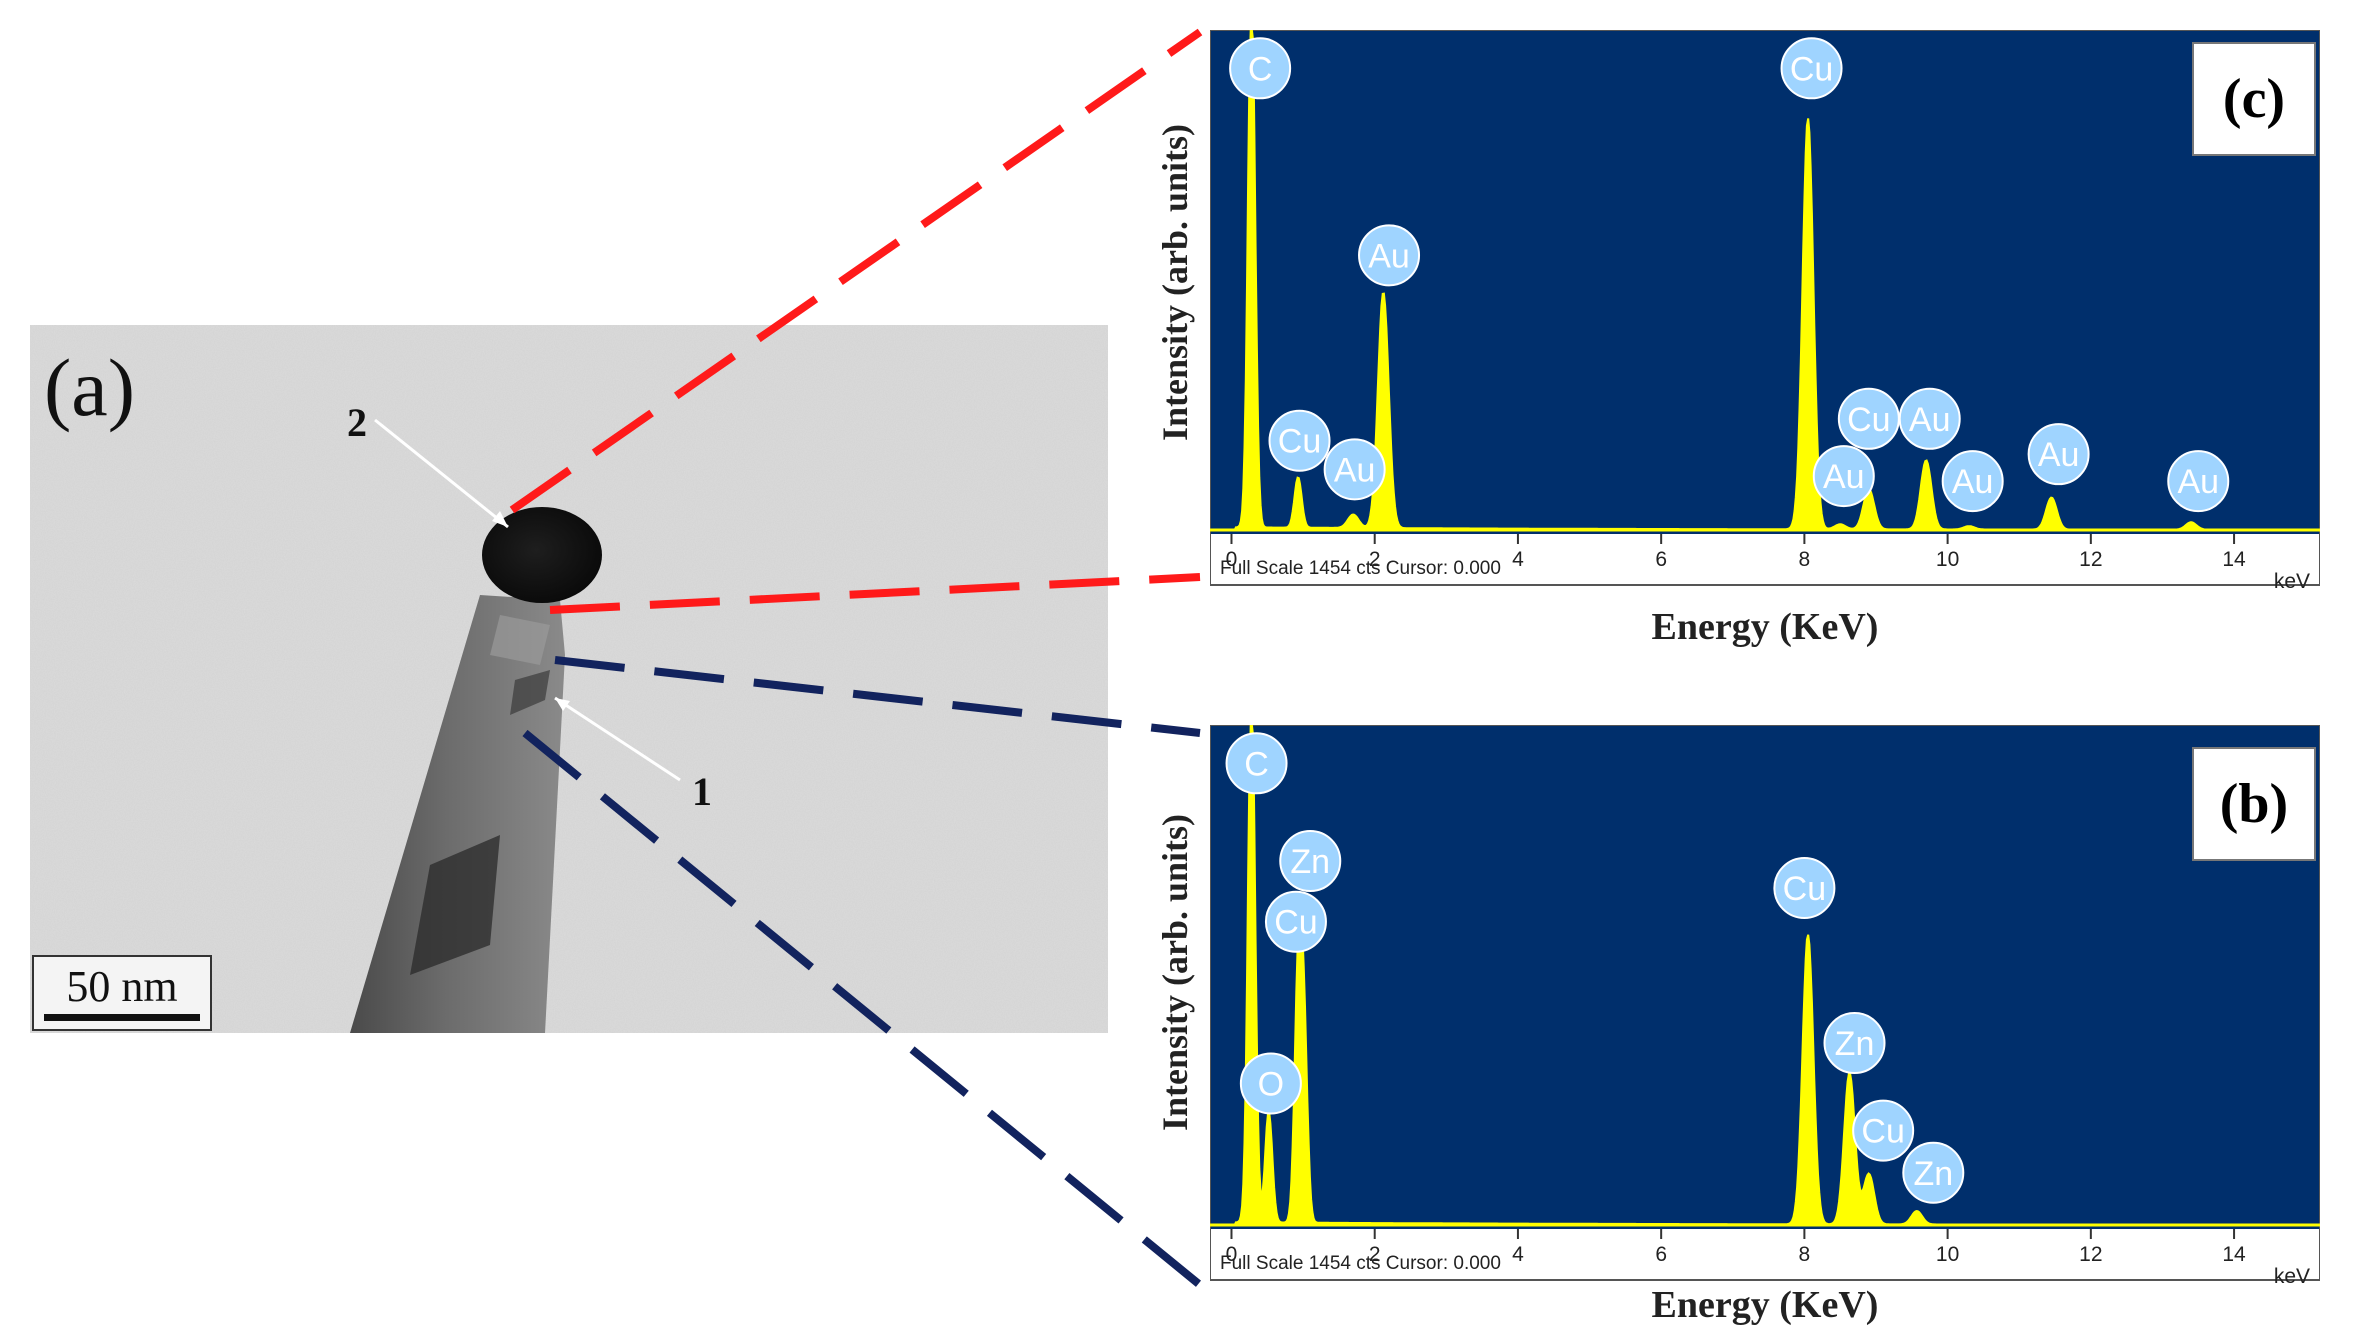  I want to click on marker-2-pointer, so click(441, 473).